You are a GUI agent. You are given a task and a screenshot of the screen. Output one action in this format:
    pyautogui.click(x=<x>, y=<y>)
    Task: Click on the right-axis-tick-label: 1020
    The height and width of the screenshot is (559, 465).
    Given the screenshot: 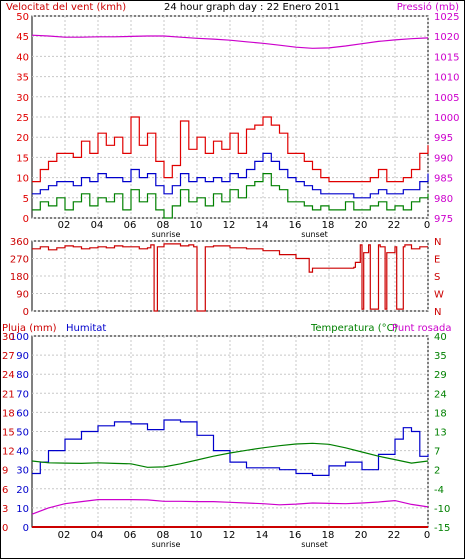 What is the action you would take?
    pyautogui.click(x=446, y=37)
    